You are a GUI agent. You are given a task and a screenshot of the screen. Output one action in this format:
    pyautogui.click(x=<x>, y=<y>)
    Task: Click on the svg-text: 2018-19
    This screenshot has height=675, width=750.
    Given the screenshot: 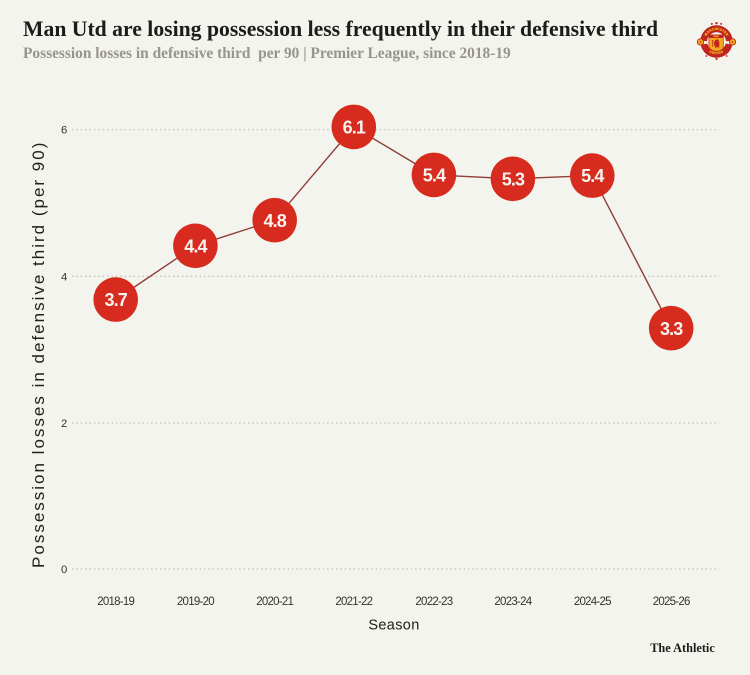 What is the action you would take?
    pyautogui.click(x=115, y=602)
    